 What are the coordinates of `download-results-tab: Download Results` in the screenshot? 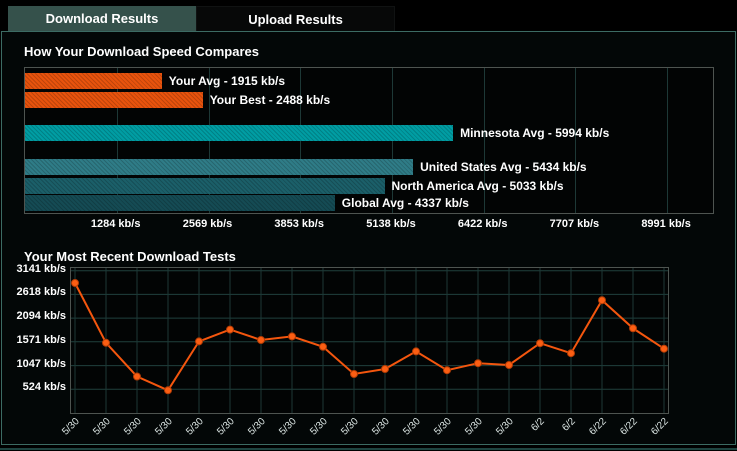 It's located at (102, 18).